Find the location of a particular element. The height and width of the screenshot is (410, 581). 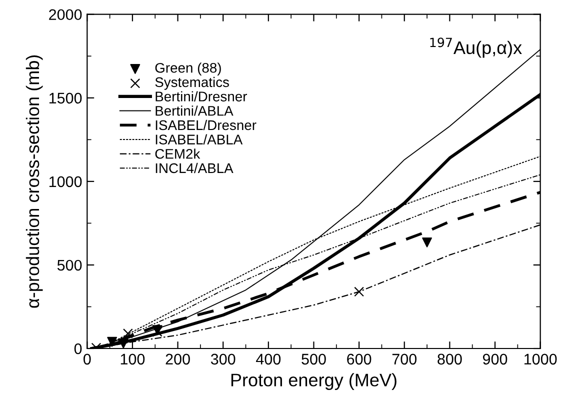

legend-label: Systematics is located at coordinates (192, 83).